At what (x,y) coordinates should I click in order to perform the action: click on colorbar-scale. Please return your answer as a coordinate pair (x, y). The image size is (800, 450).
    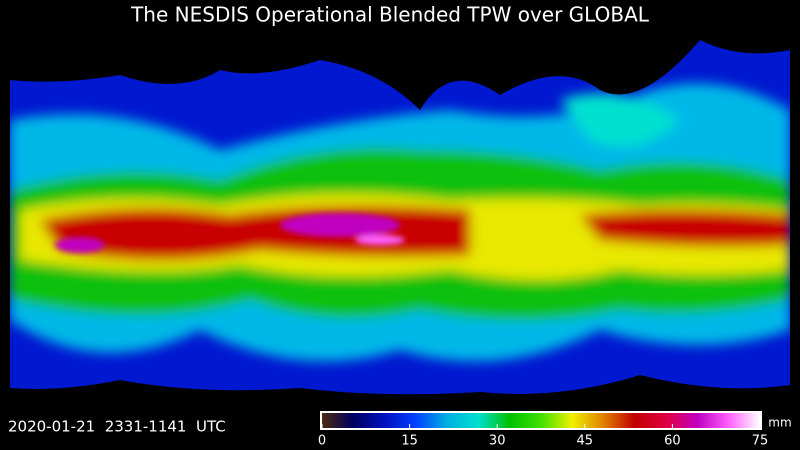
    Looking at the image, I should click on (541, 420).